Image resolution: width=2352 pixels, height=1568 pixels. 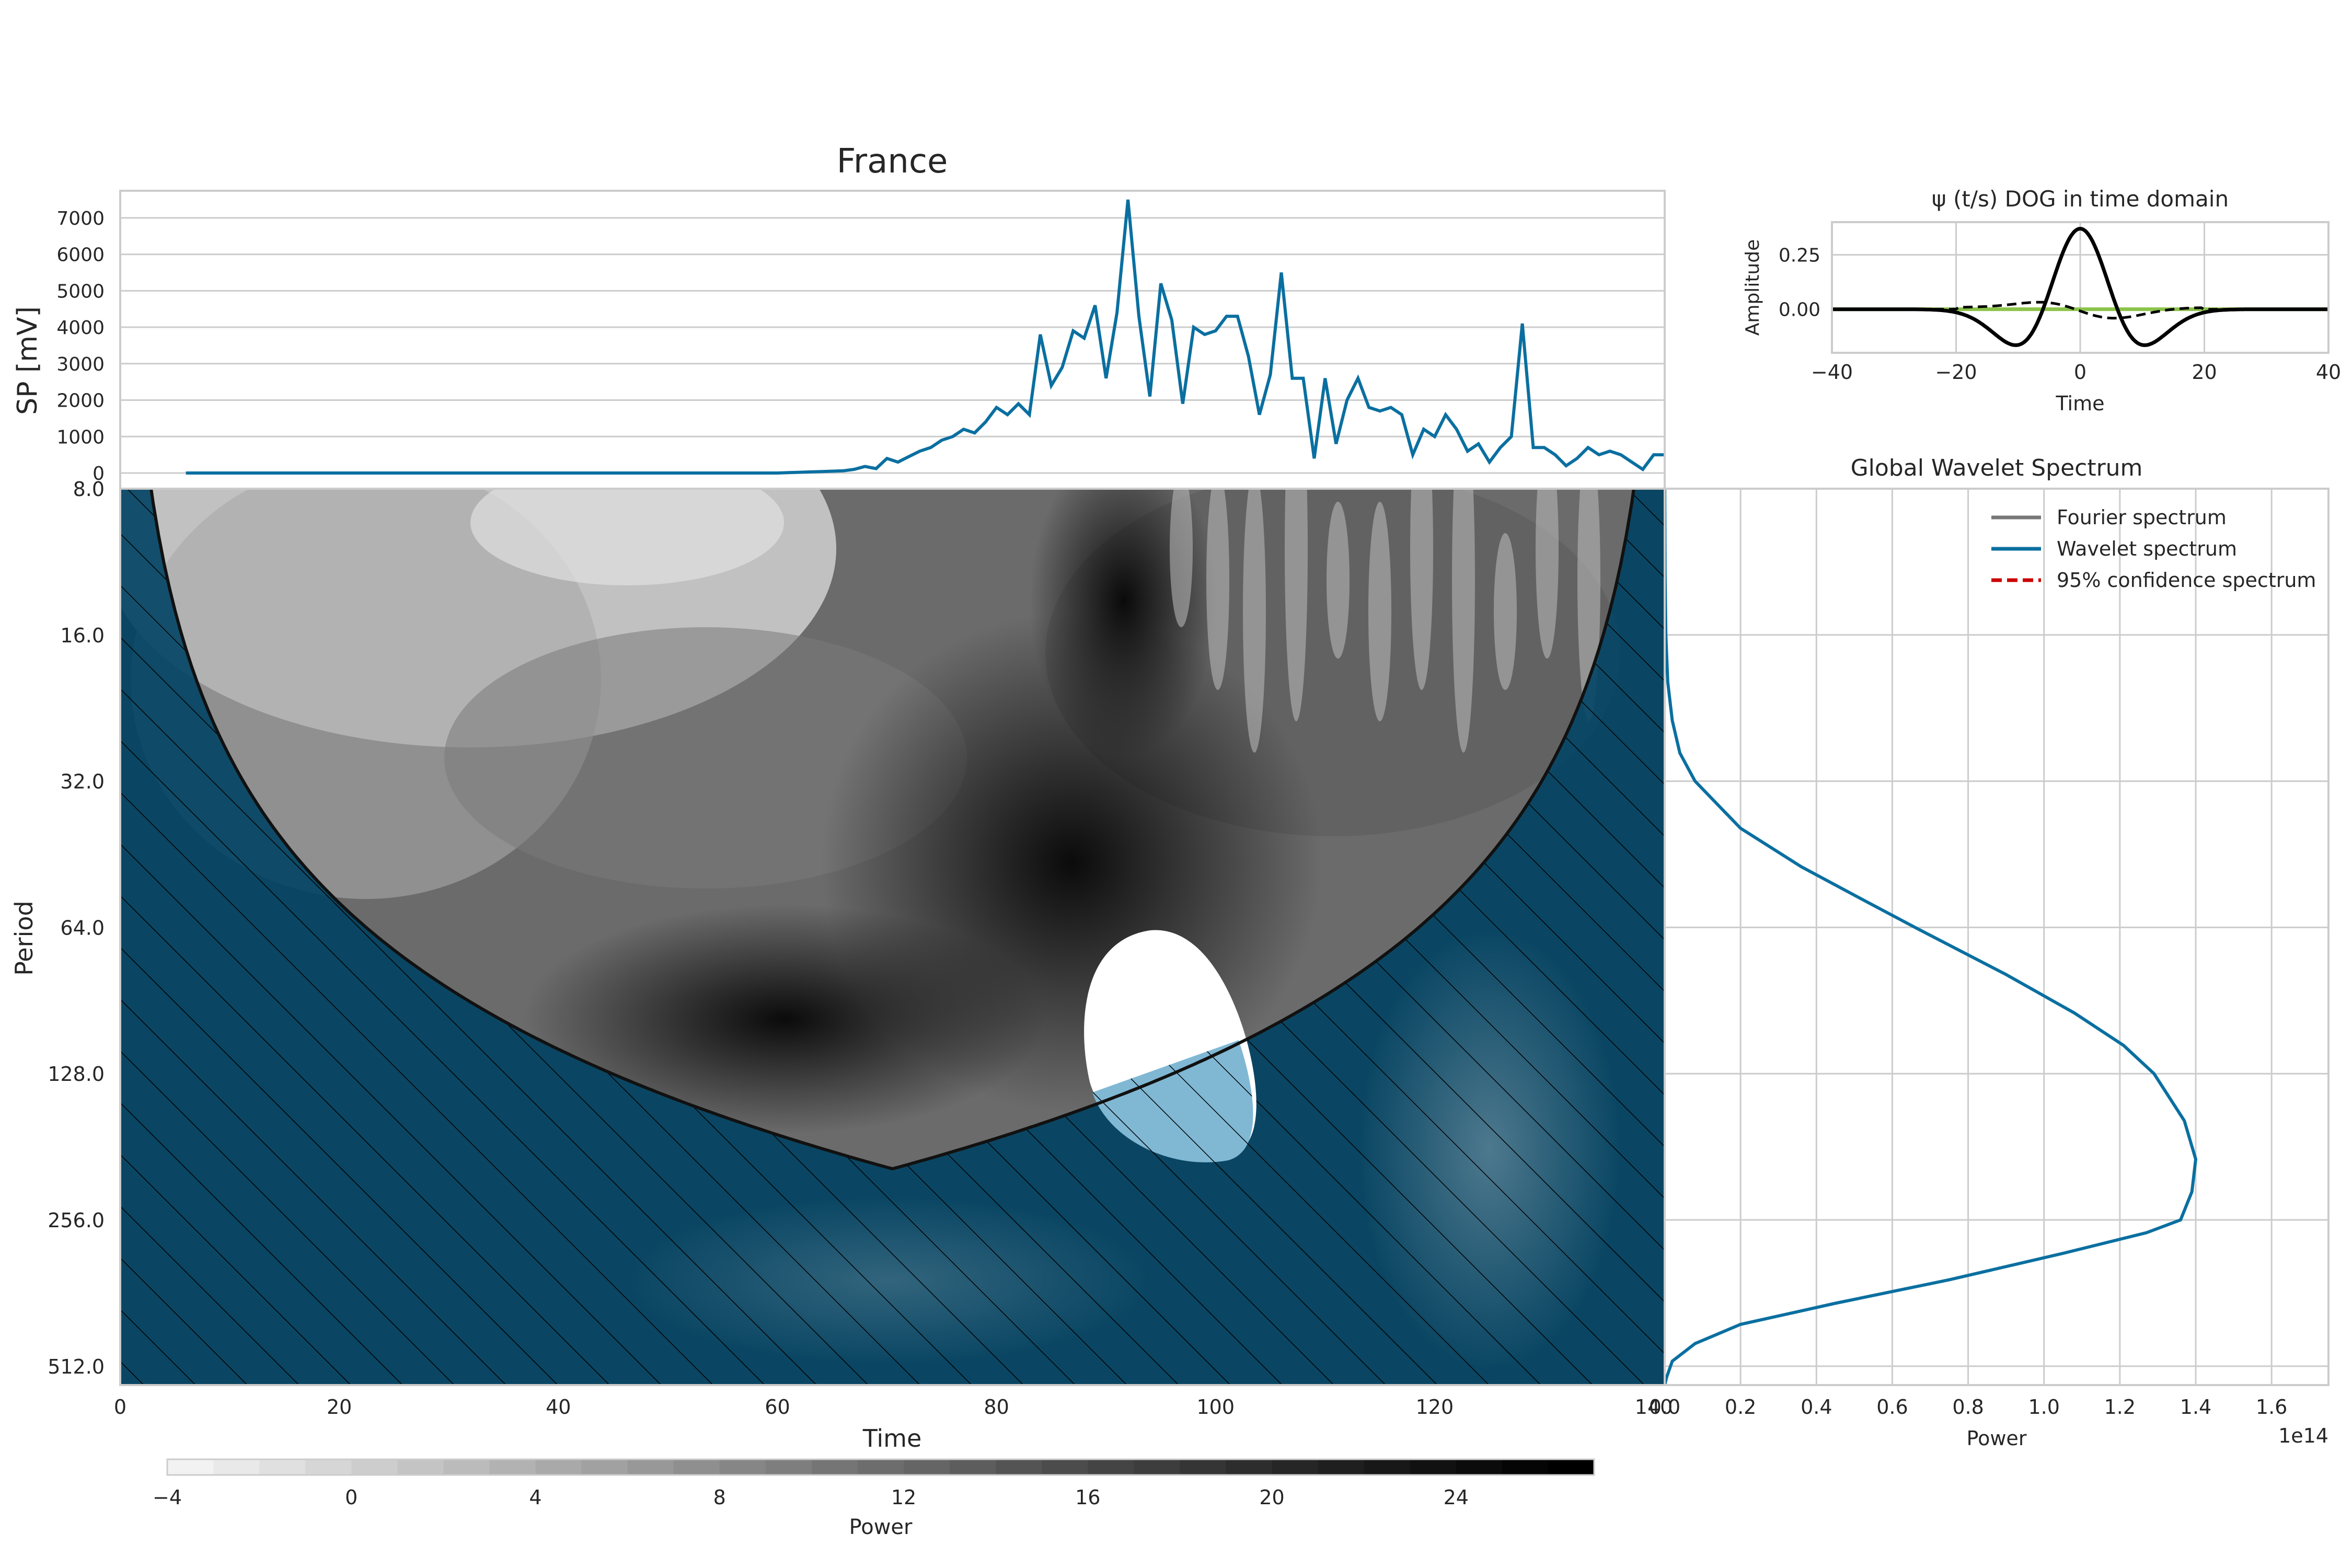 I want to click on mw-xtick-label: 20, so click(x=2204, y=372).